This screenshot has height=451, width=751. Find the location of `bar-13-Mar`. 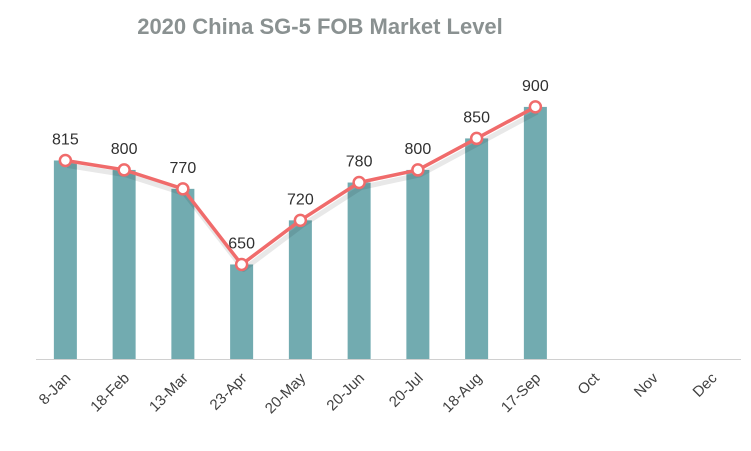

bar-13-Mar is located at coordinates (183, 273).